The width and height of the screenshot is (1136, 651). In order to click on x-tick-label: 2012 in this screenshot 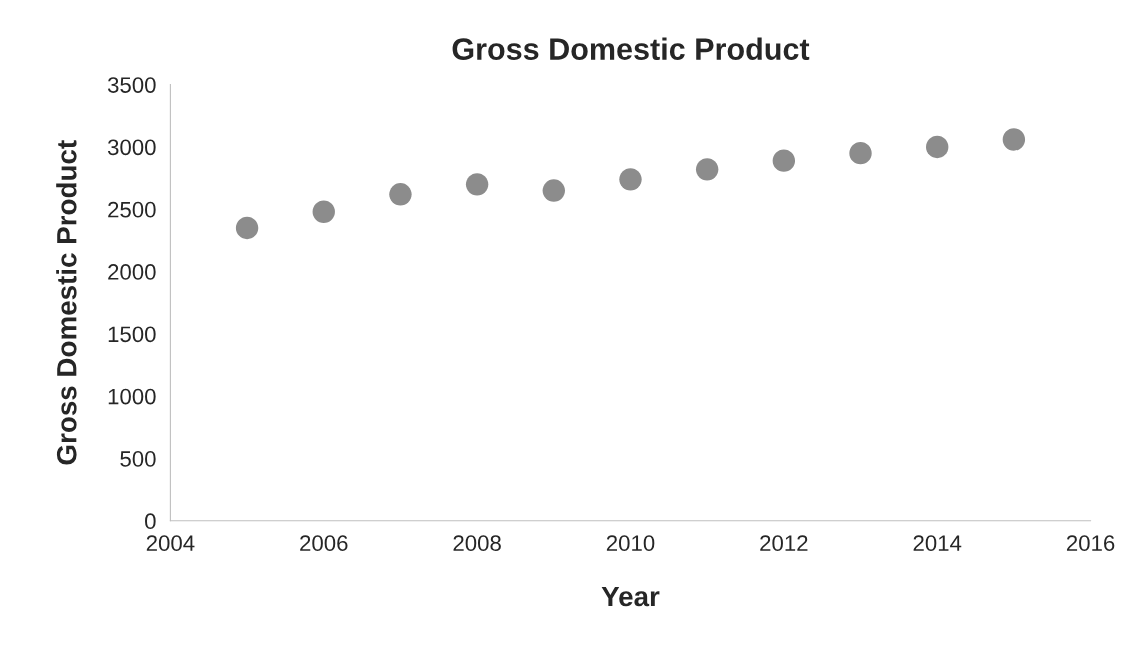, I will do `click(784, 543)`.